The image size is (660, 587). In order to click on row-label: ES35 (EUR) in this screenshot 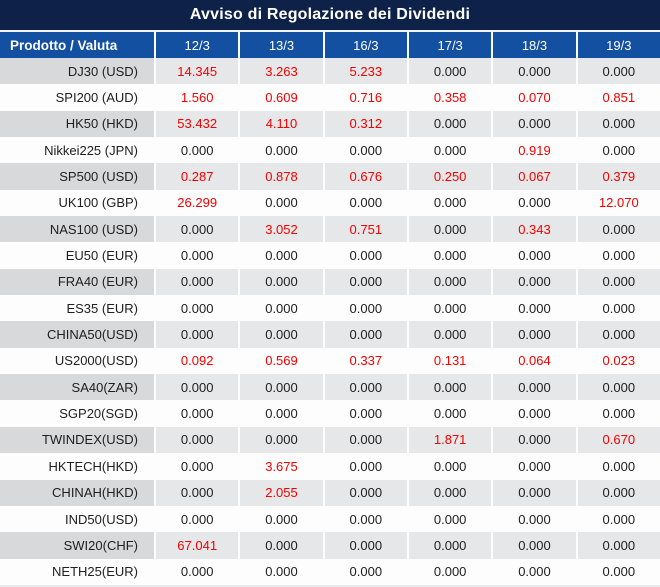, I will do `click(77, 308)`.